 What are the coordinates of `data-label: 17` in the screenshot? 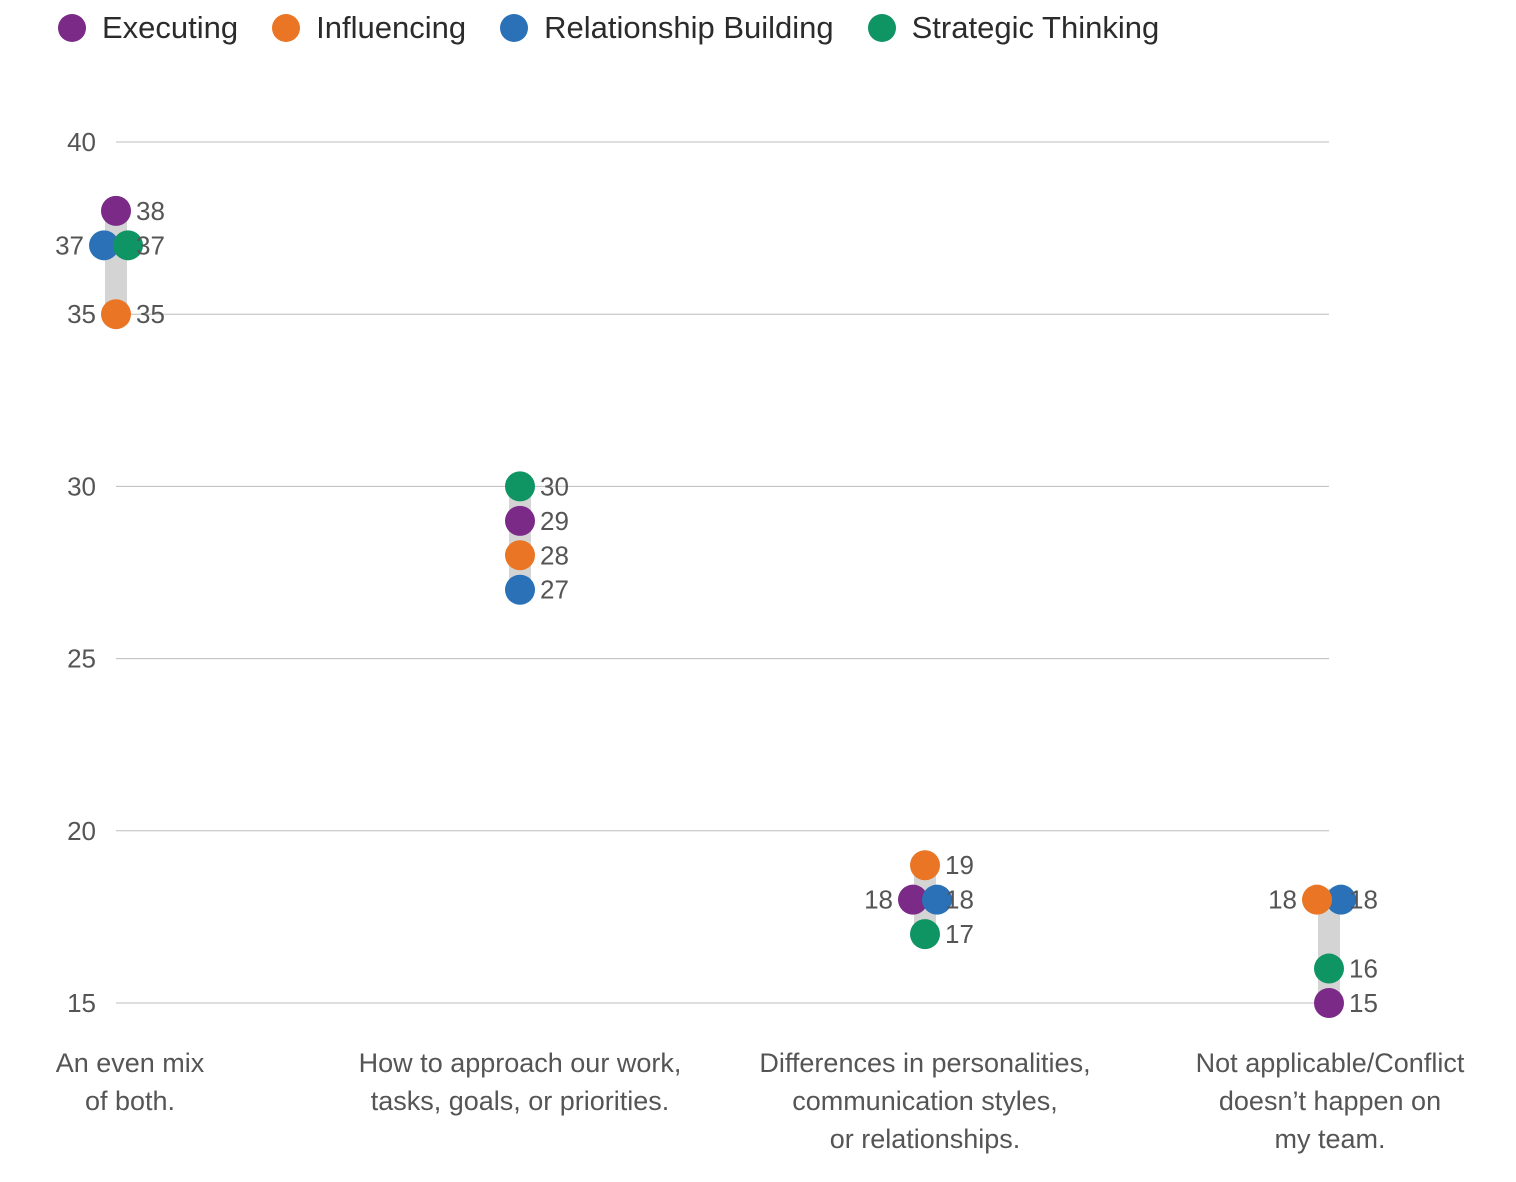 It's located at (959, 934).